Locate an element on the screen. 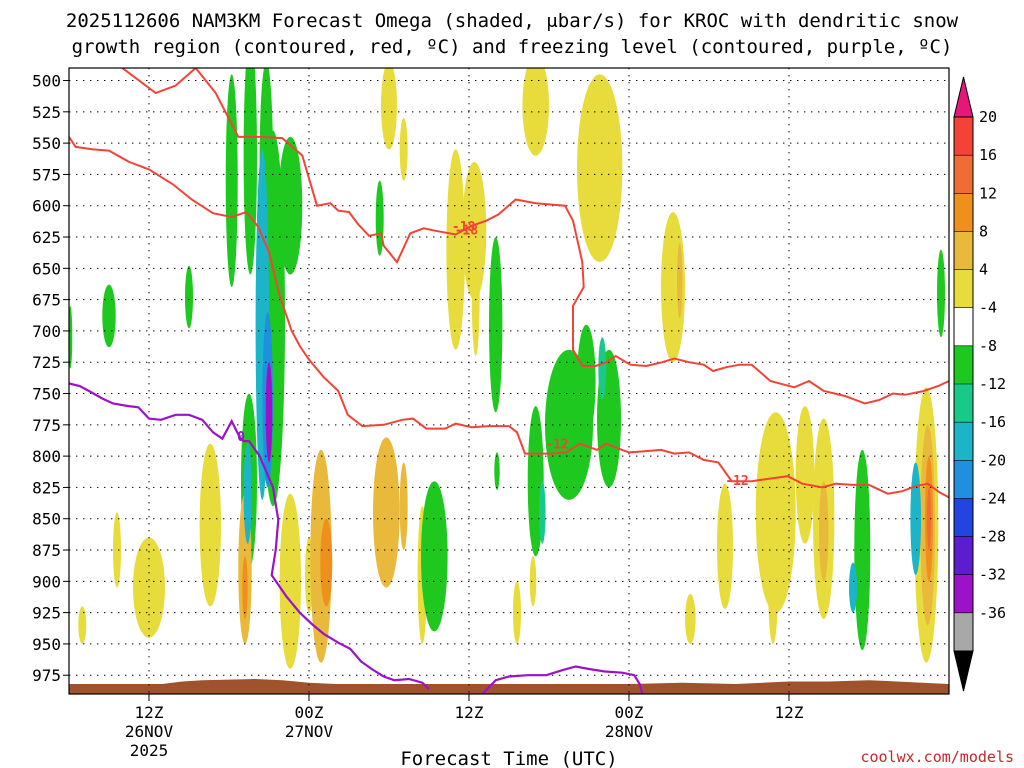 This screenshot has height=768, width=1024. y-tick-label-800: 800 is located at coordinates (46, 456).